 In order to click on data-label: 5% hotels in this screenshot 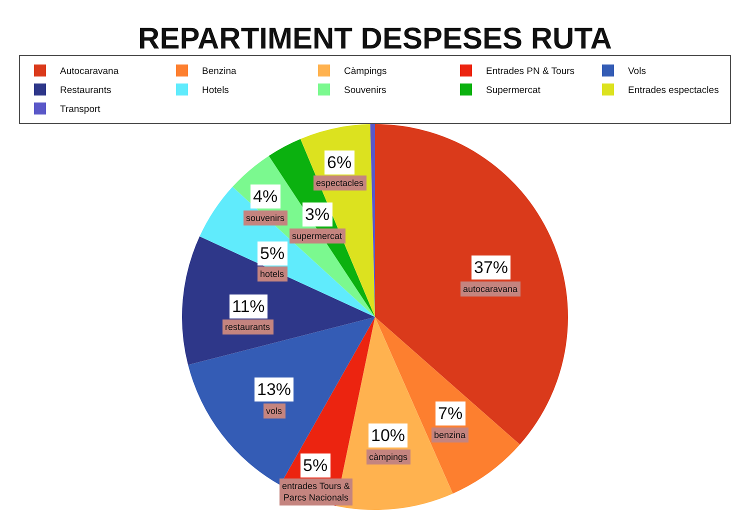, I will do `click(272, 261)`.